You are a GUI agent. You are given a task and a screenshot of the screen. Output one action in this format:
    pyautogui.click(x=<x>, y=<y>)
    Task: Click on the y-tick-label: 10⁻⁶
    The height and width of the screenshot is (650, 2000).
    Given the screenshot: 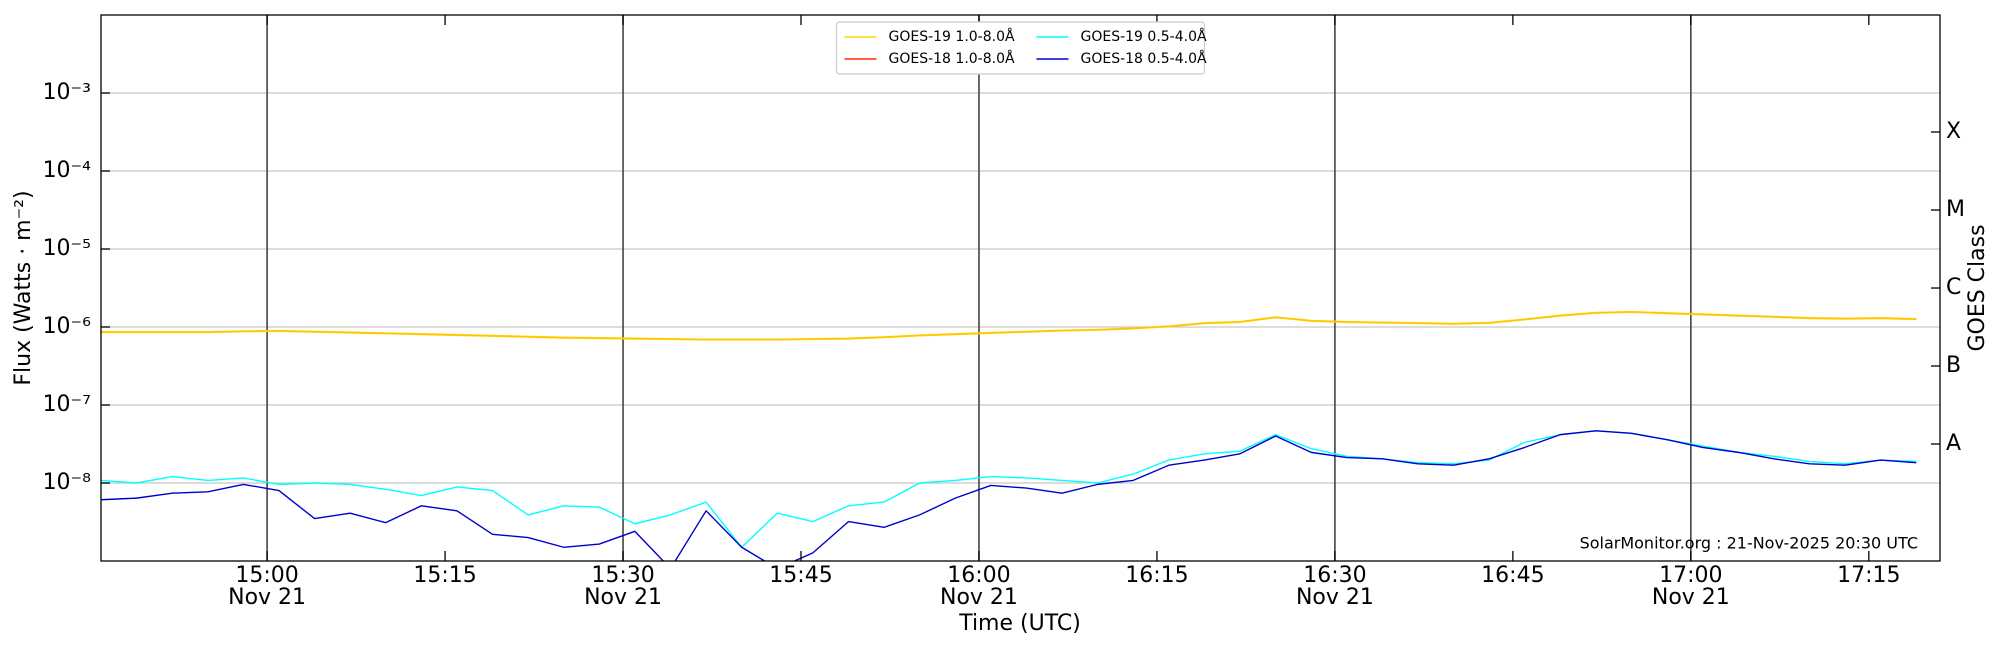 What is the action you would take?
    pyautogui.click(x=67, y=326)
    